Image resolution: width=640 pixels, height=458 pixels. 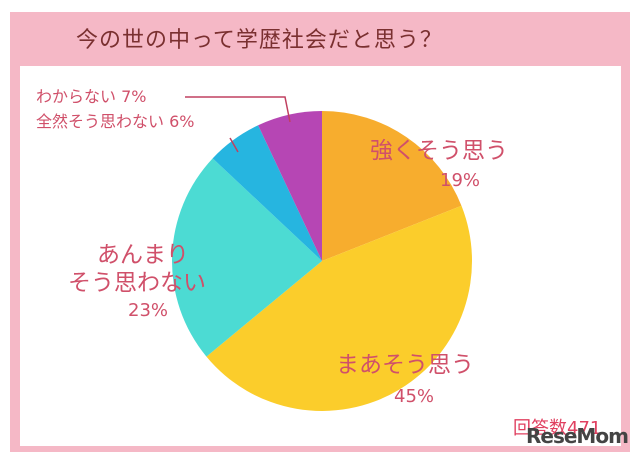 What do you see at coordinates (460, 180) in the screenshot?
I see `pct-strongly-agree: 19%` at bounding box center [460, 180].